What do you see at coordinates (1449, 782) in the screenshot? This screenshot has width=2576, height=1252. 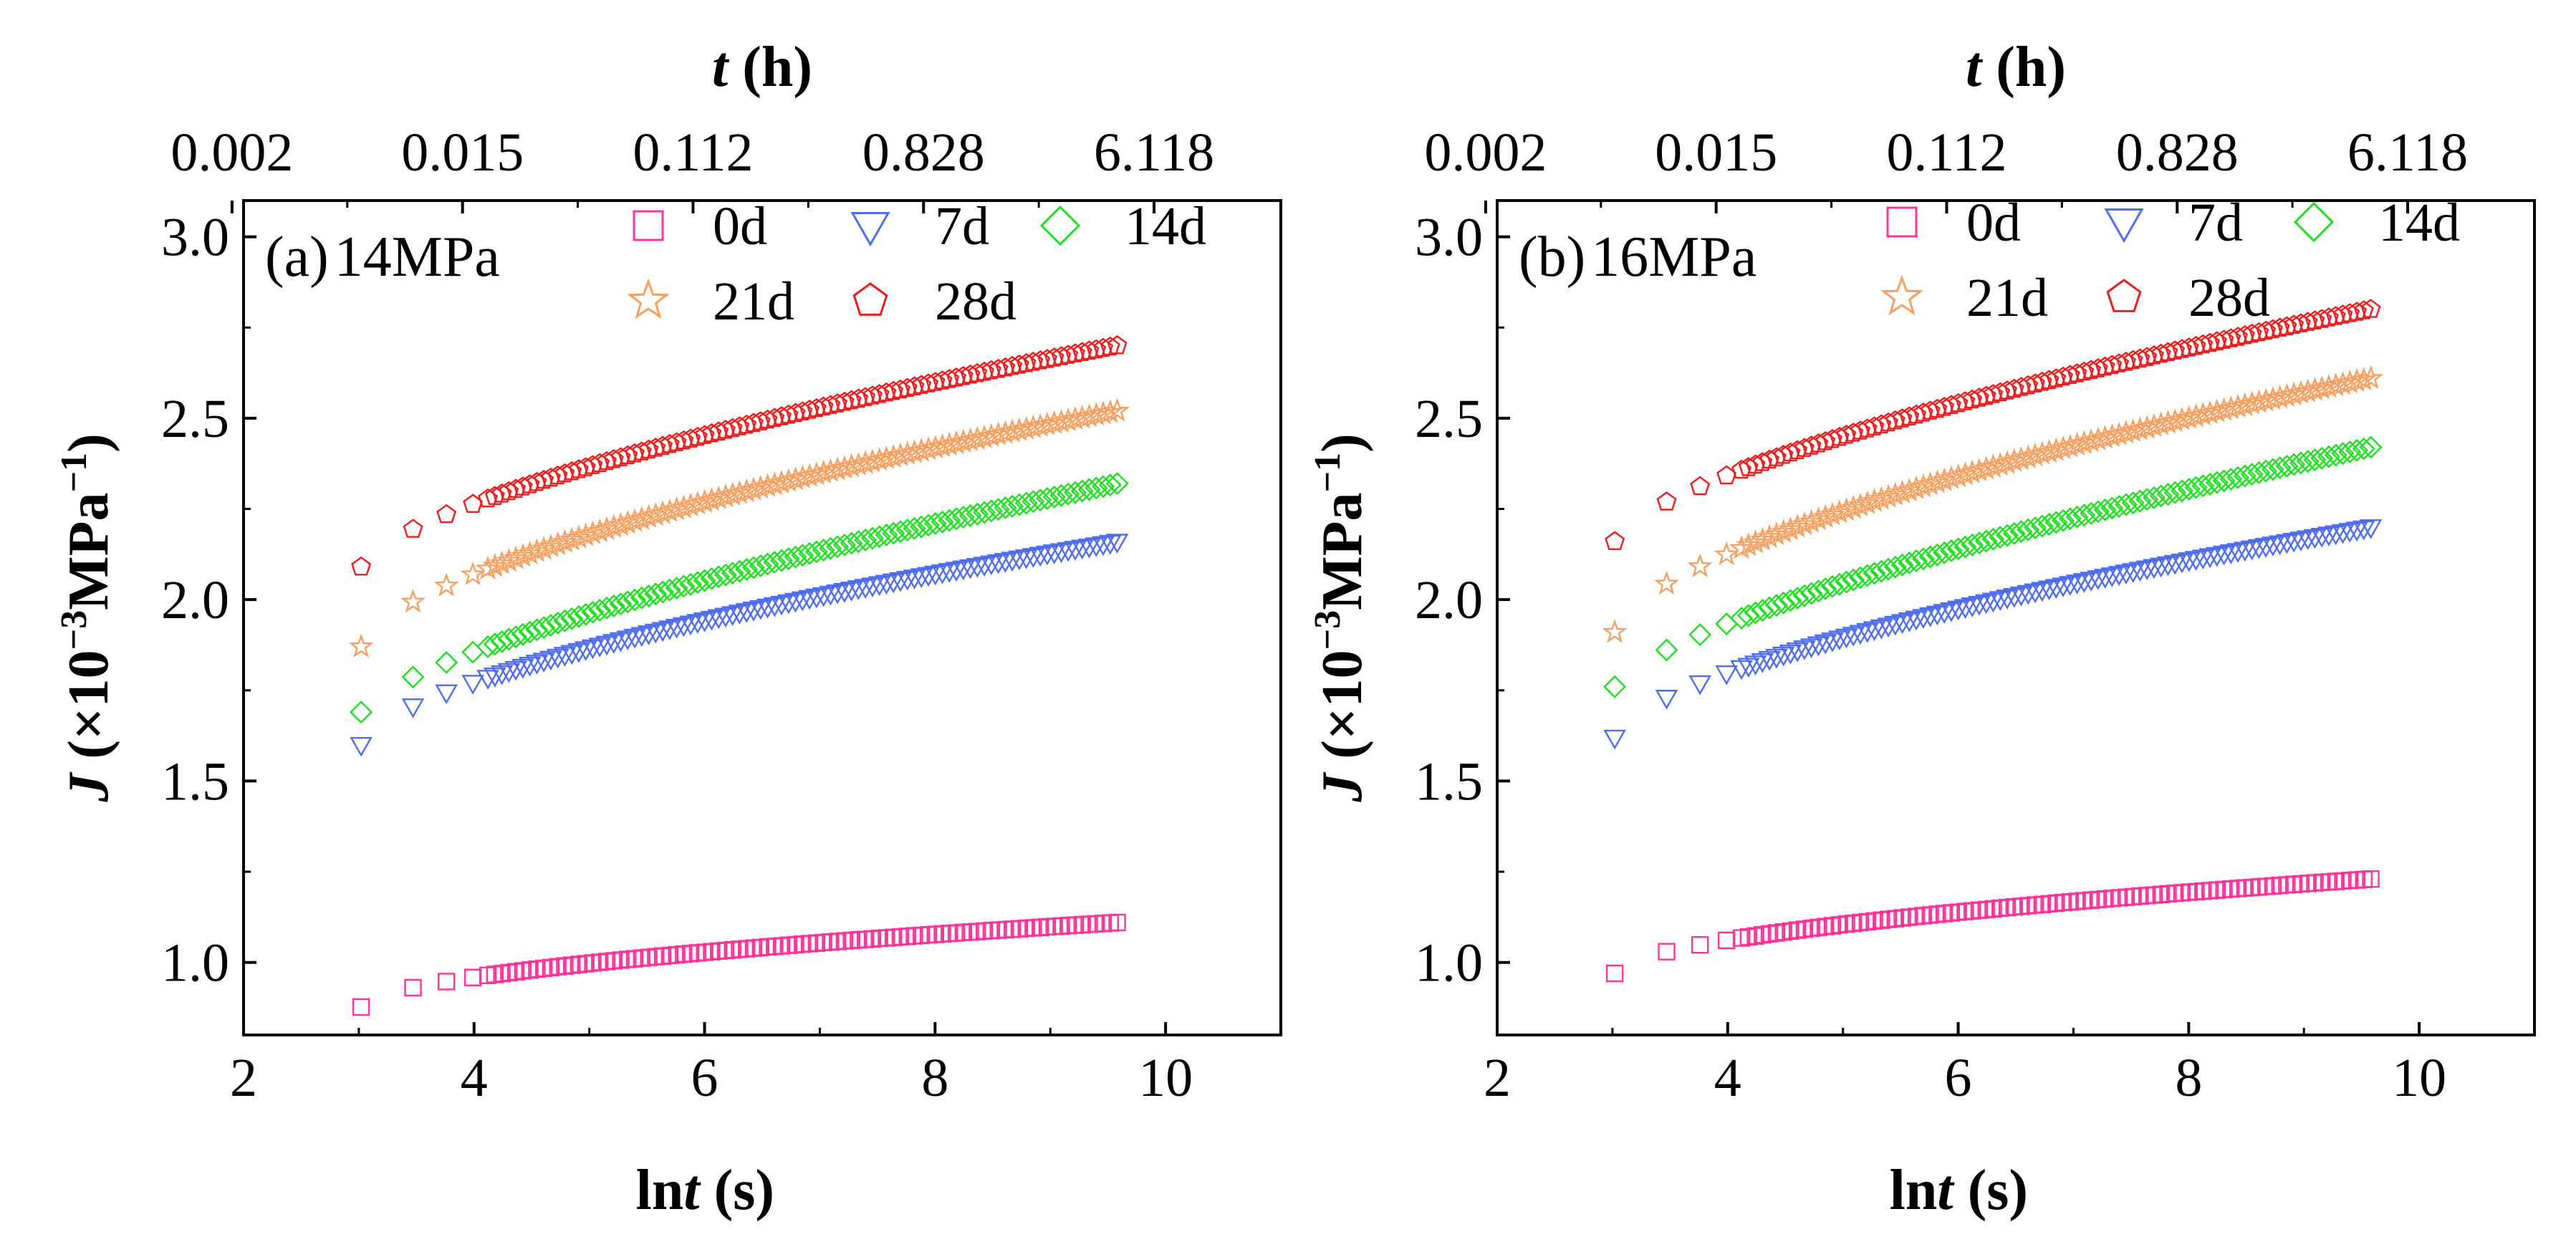 I see `y-tick-label: 1.5` at bounding box center [1449, 782].